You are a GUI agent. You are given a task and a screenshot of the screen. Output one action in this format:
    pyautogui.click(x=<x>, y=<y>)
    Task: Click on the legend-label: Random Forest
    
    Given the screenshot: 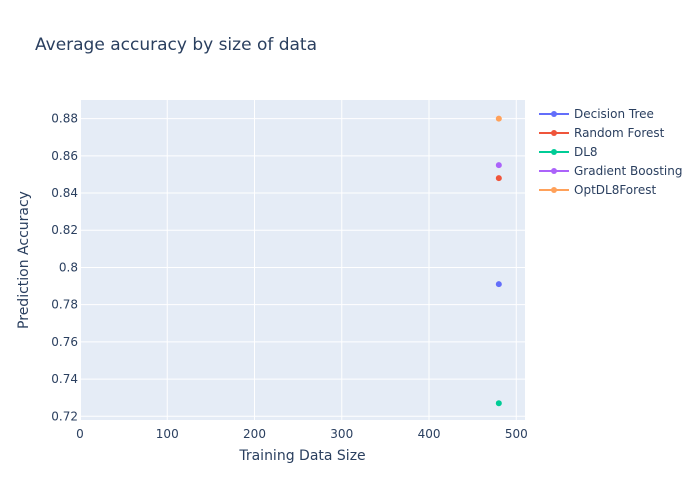 What is the action you would take?
    pyautogui.click(x=619, y=133)
    